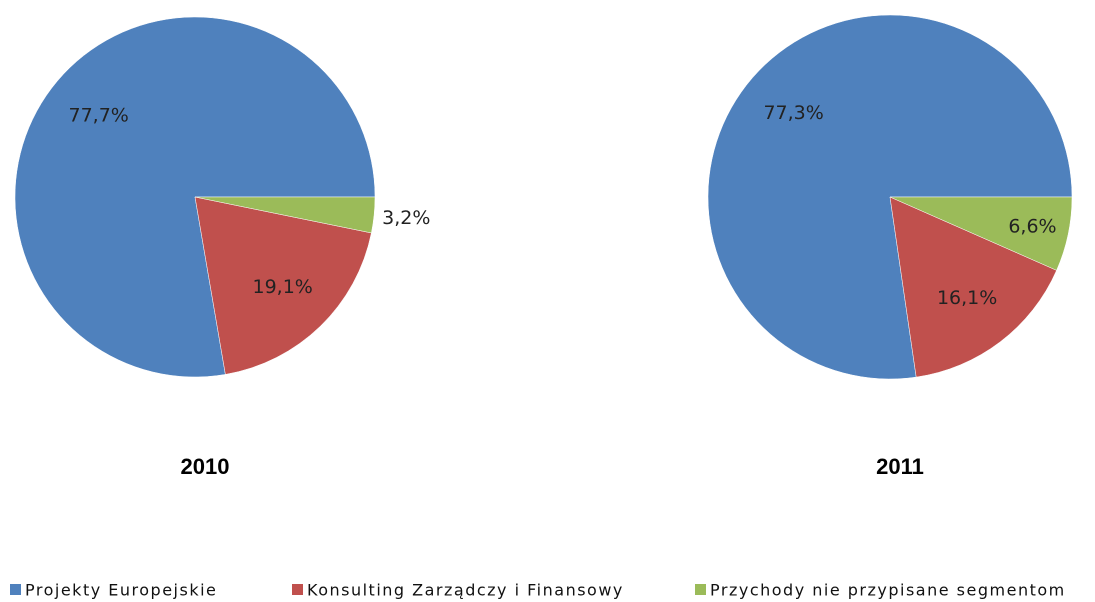  I want to click on value-label: 77,7%, so click(98, 115).